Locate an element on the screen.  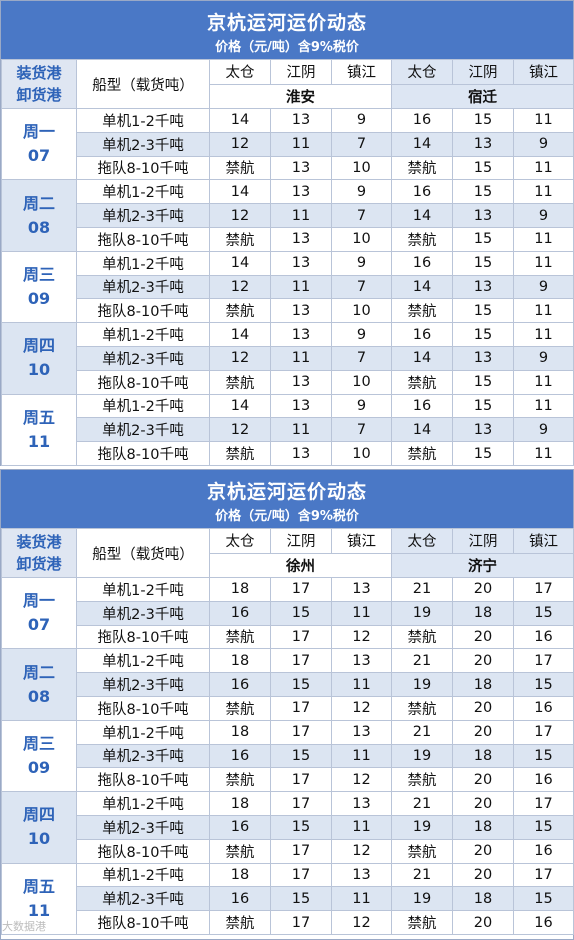
weekday-label: 周四 is located at coordinates (38, 346).